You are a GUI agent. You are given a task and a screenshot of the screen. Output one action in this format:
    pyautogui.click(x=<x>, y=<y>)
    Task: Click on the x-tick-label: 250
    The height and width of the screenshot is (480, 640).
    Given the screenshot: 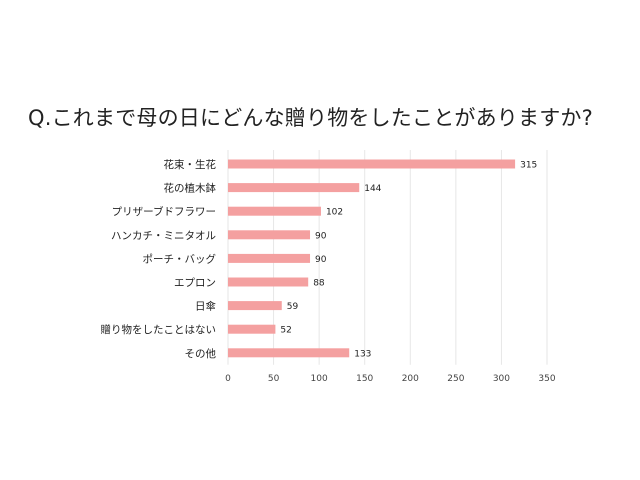 What is the action you would take?
    pyautogui.click(x=455, y=379)
    